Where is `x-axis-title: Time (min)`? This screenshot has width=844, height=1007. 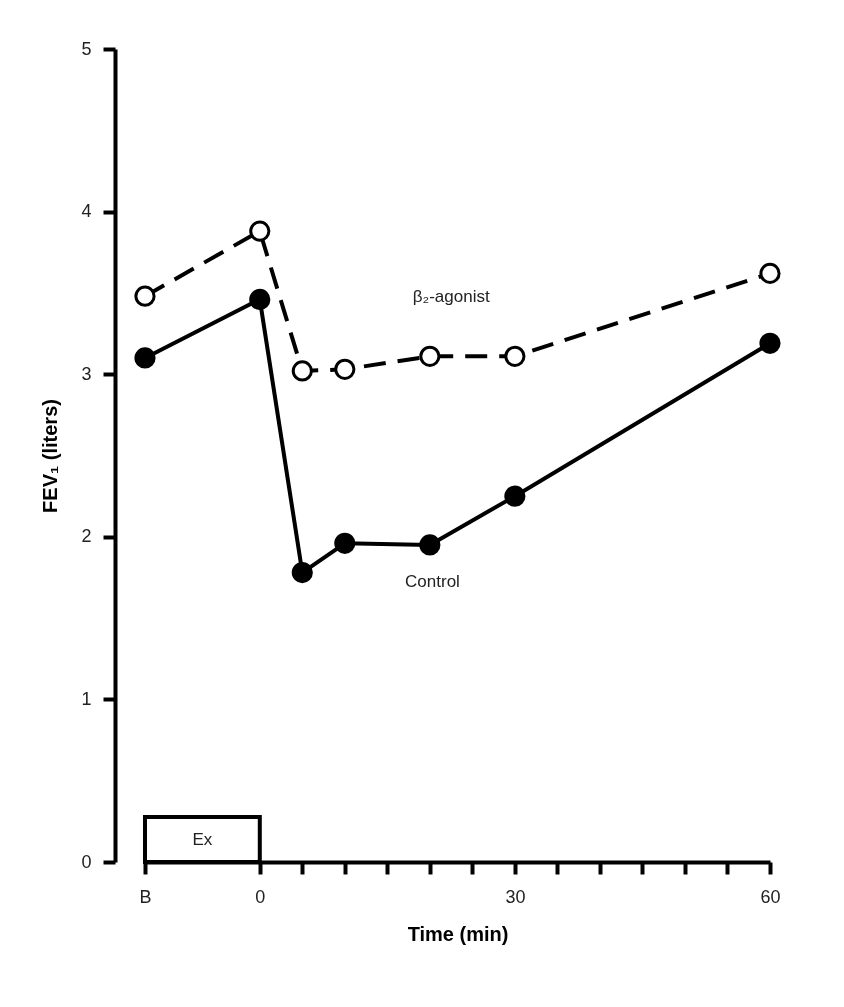 x-axis-title: Time (min) is located at coordinates (458, 933).